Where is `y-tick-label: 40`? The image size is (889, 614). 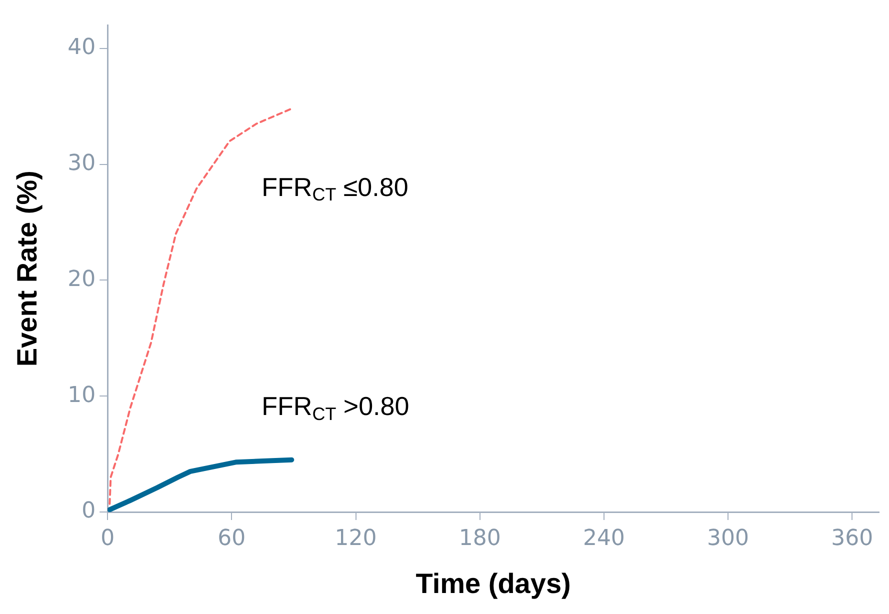
y-tick-label: 40 is located at coordinates (82, 47).